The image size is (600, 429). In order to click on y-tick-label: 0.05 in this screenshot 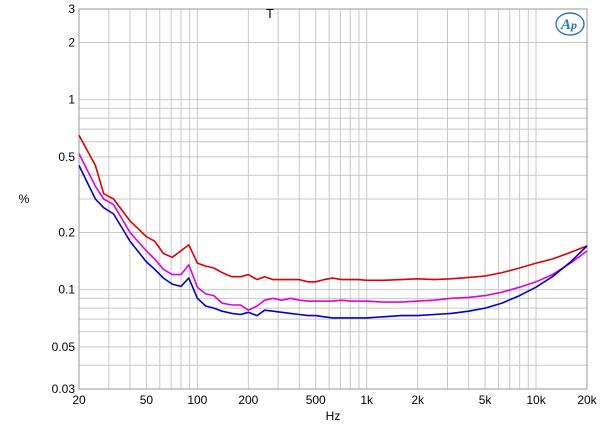, I will do `click(64, 347)`.